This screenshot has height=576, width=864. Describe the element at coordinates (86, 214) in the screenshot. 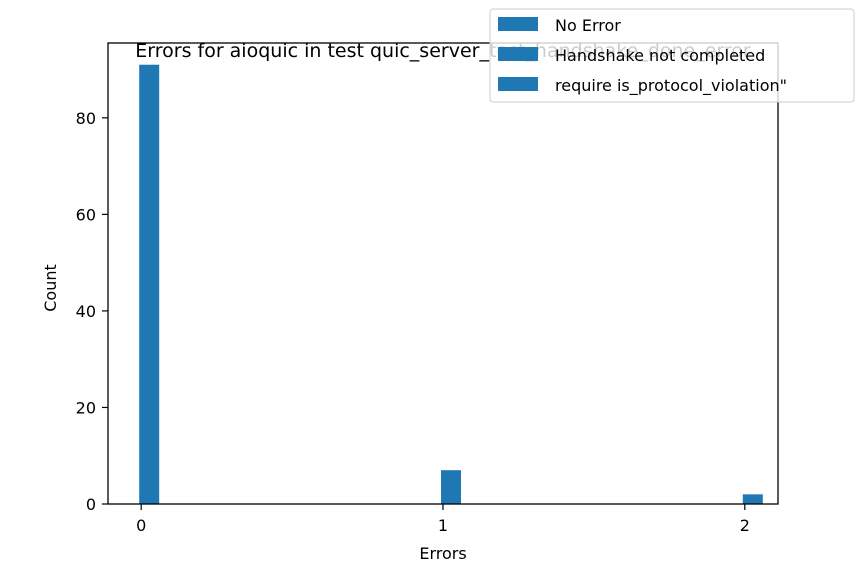

I see `y-tick-label: 60` at that location.